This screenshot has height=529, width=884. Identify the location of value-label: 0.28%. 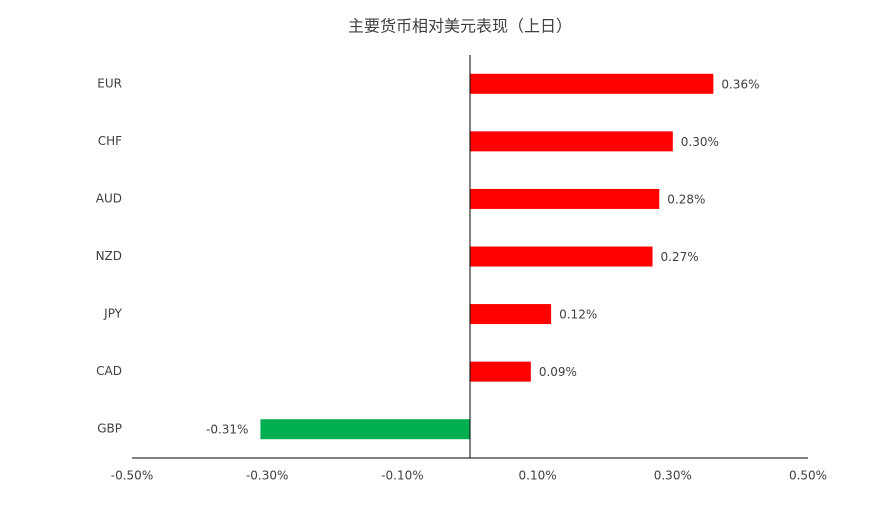
(686, 199).